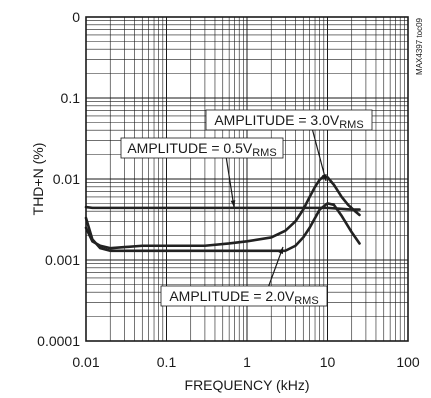  I want to click on series-layer, so click(222, 213).